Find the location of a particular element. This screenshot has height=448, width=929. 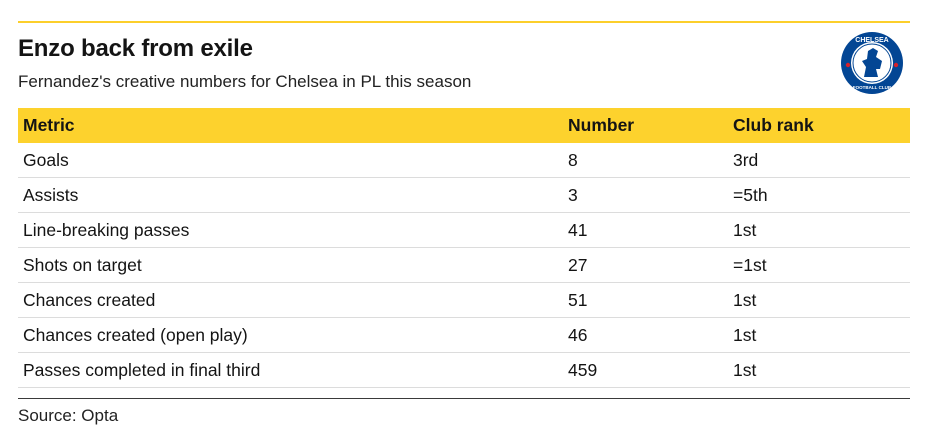

table-row: Goals 8 3rd is located at coordinates (464, 160).